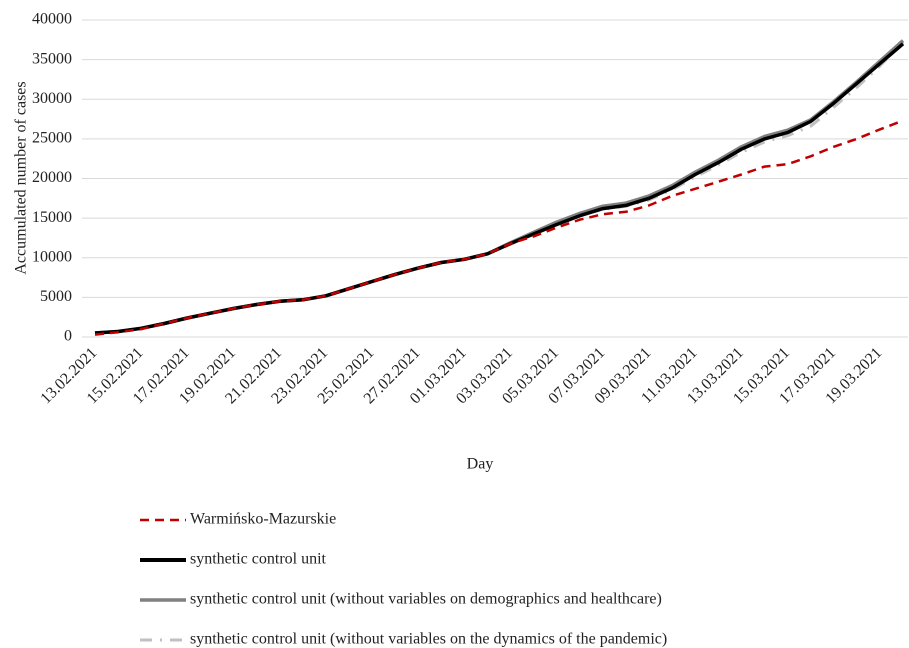 The image size is (909, 648). I want to click on legend-label: synthetic control unit, so click(258, 559).